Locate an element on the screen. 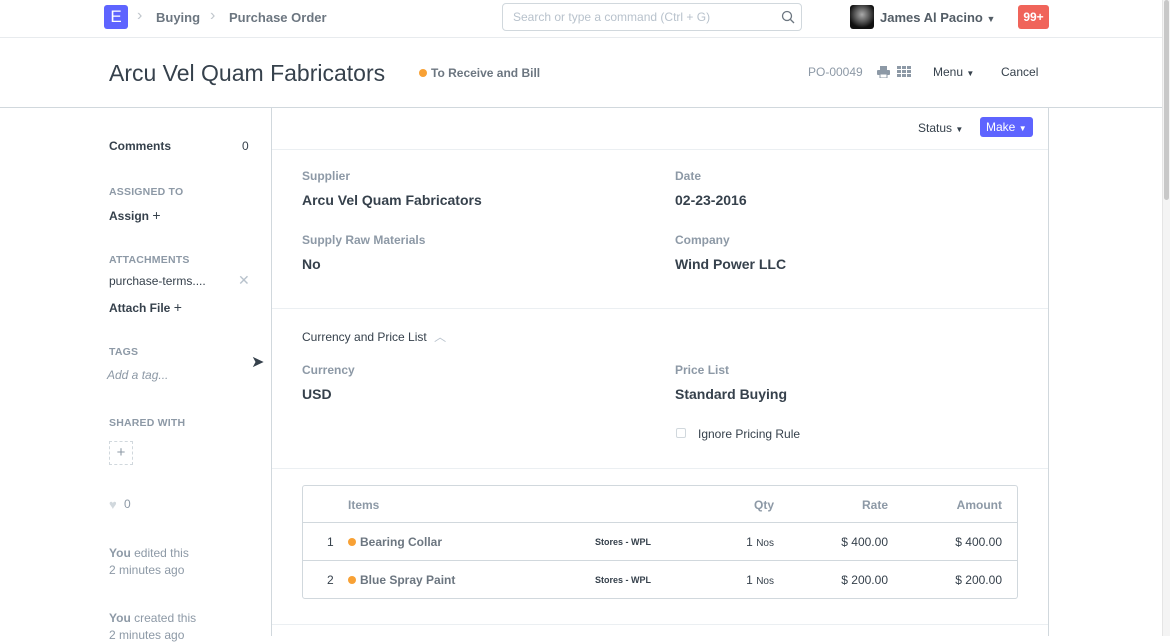 The image size is (1170, 644). date-value: 02-23-2016 is located at coordinates (711, 200).